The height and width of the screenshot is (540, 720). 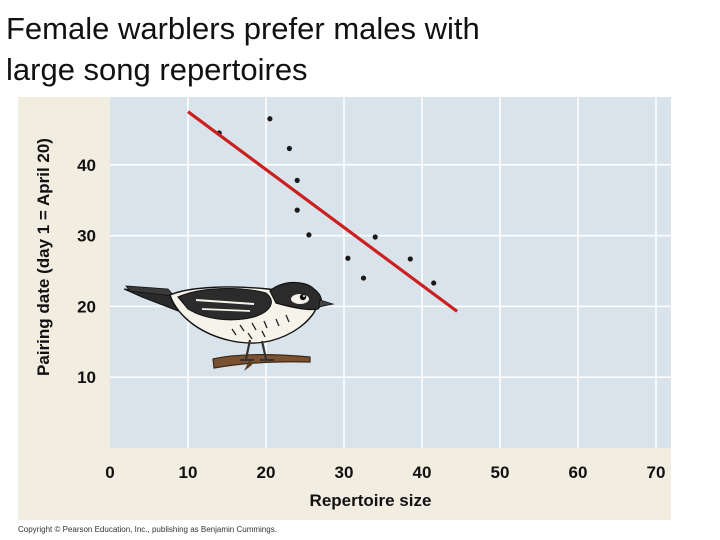 I want to click on x-tick-label: 10, so click(x=188, y=472).